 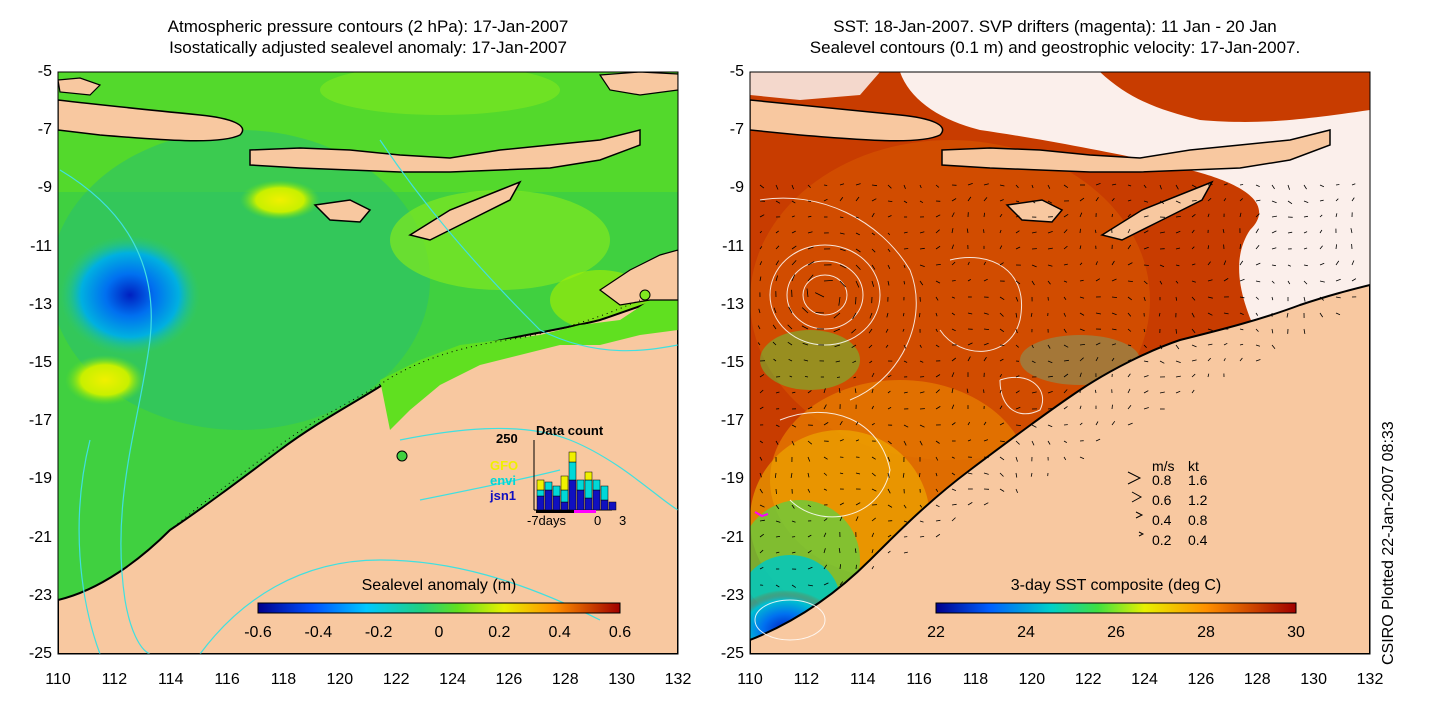 I want to click on x-tick-label: 110, so click(x=750, y=679).